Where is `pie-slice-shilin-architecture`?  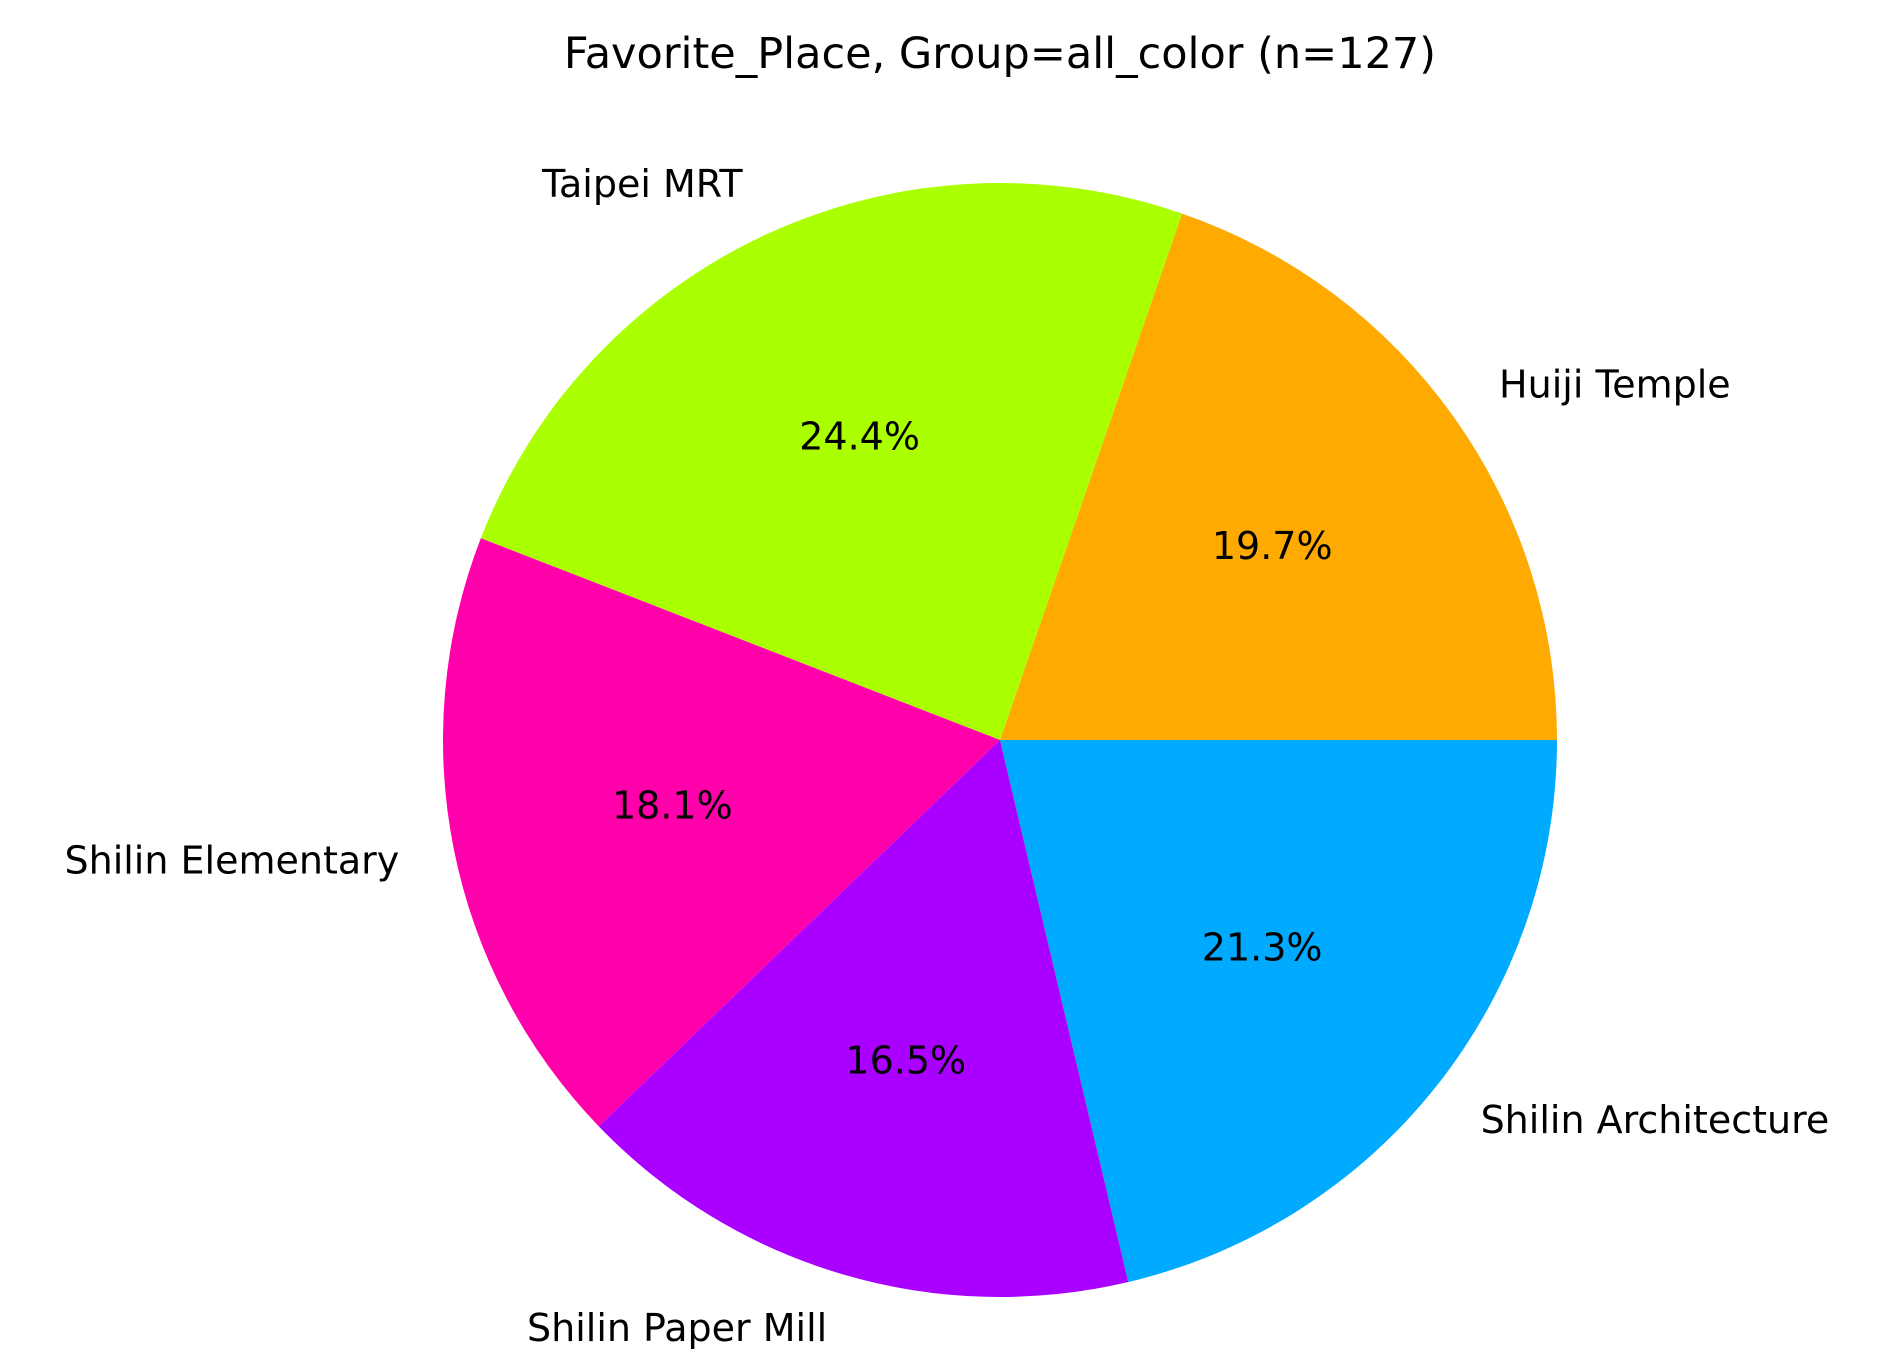
pie-slice-shilin-architecture is located at coordinates (1278, 1011).